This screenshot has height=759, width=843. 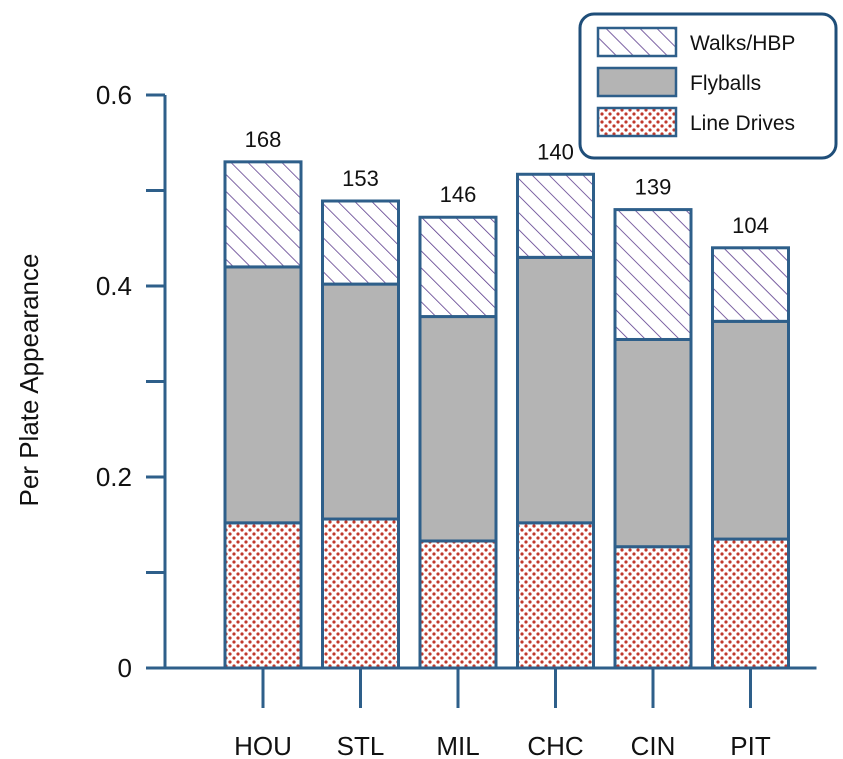 What do you see at coordinates (750, 225) in the screenshot?
I see `bar-total-label: 104` at bounding box center [750, 225].